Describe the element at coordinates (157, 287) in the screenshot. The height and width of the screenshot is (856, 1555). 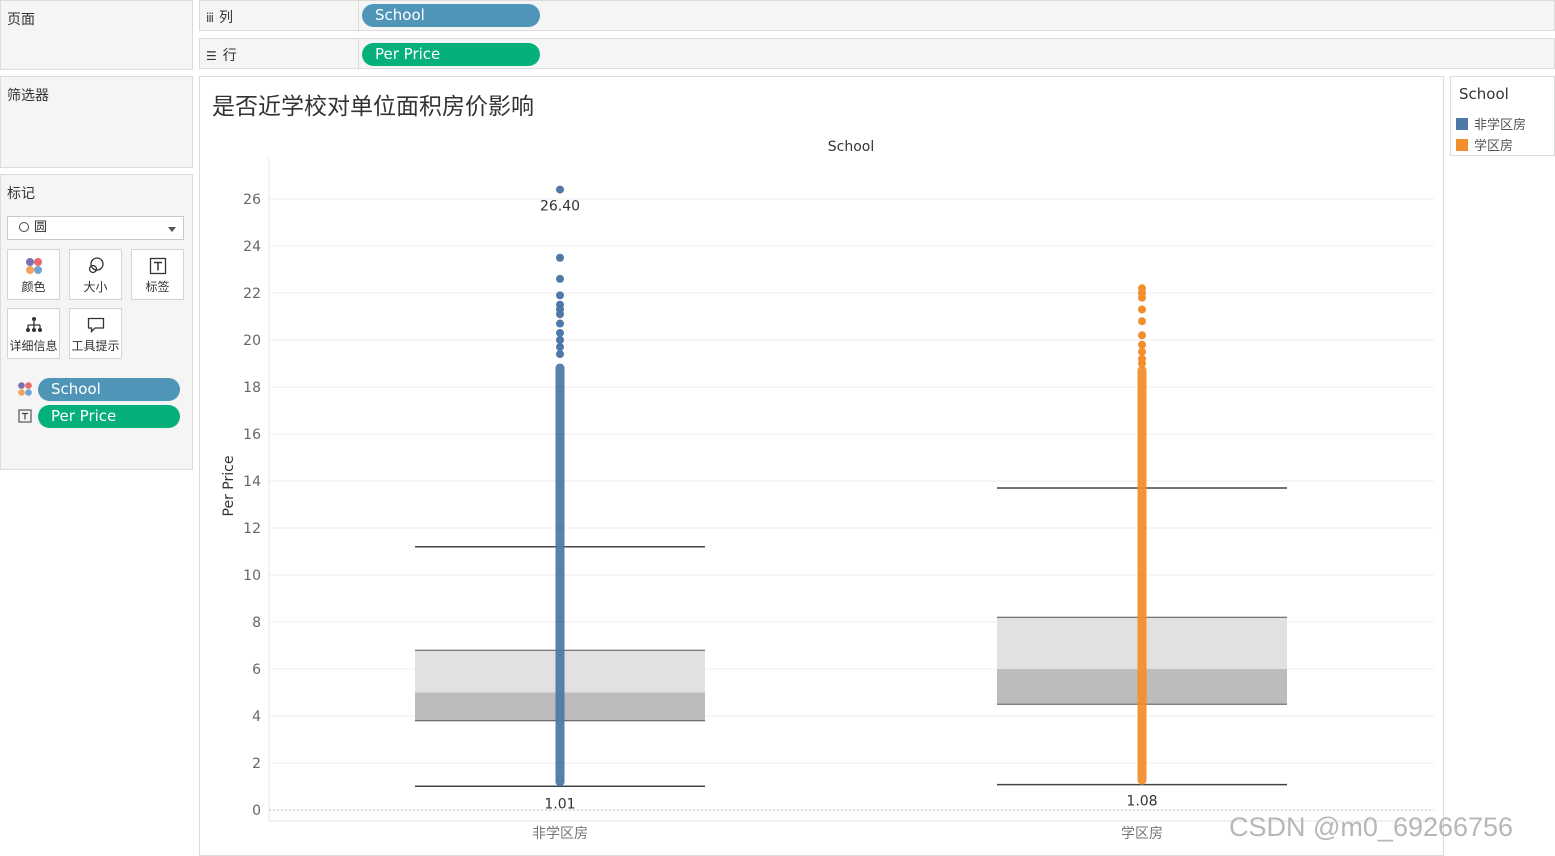
I see `label-button-label: 标签` at that location.